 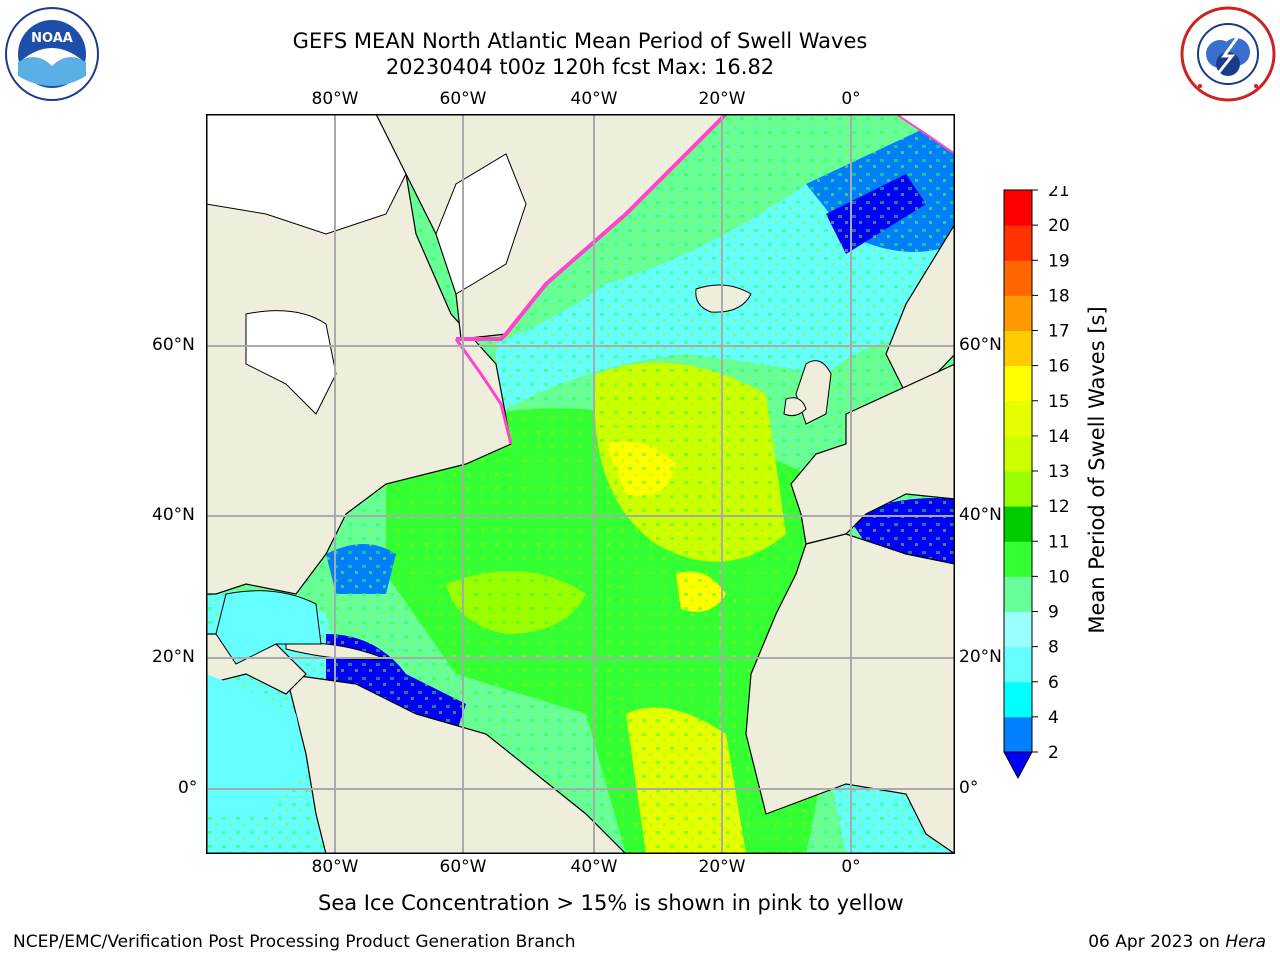 What do you see at coordinates (580, 67) in the screenshot?
I see `chart-subtitle: 20230404 t00z 120h fcst Max: 16.82` at bounding box center [580, 67].